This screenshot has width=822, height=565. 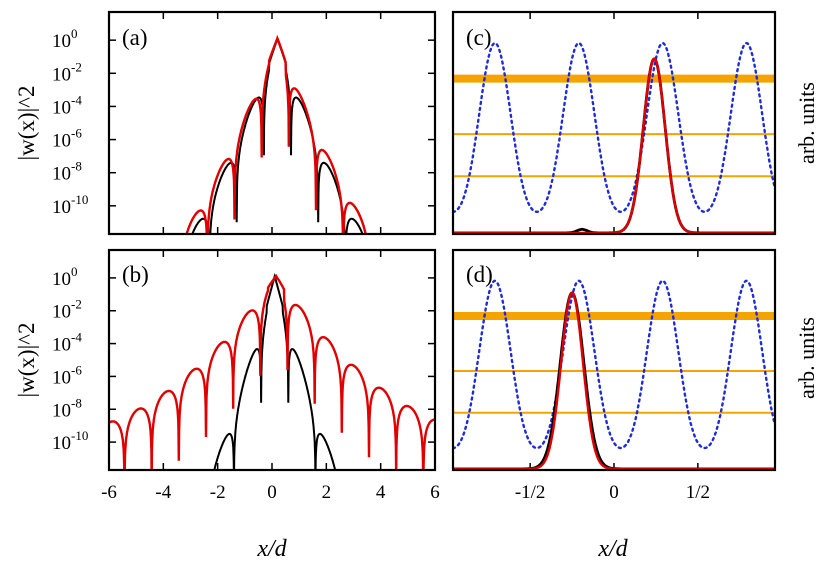 What do you see at coordinates (271, 549) in the screenshot?
I see `xlabel-left: x/d` at bounding box center [271, 549].